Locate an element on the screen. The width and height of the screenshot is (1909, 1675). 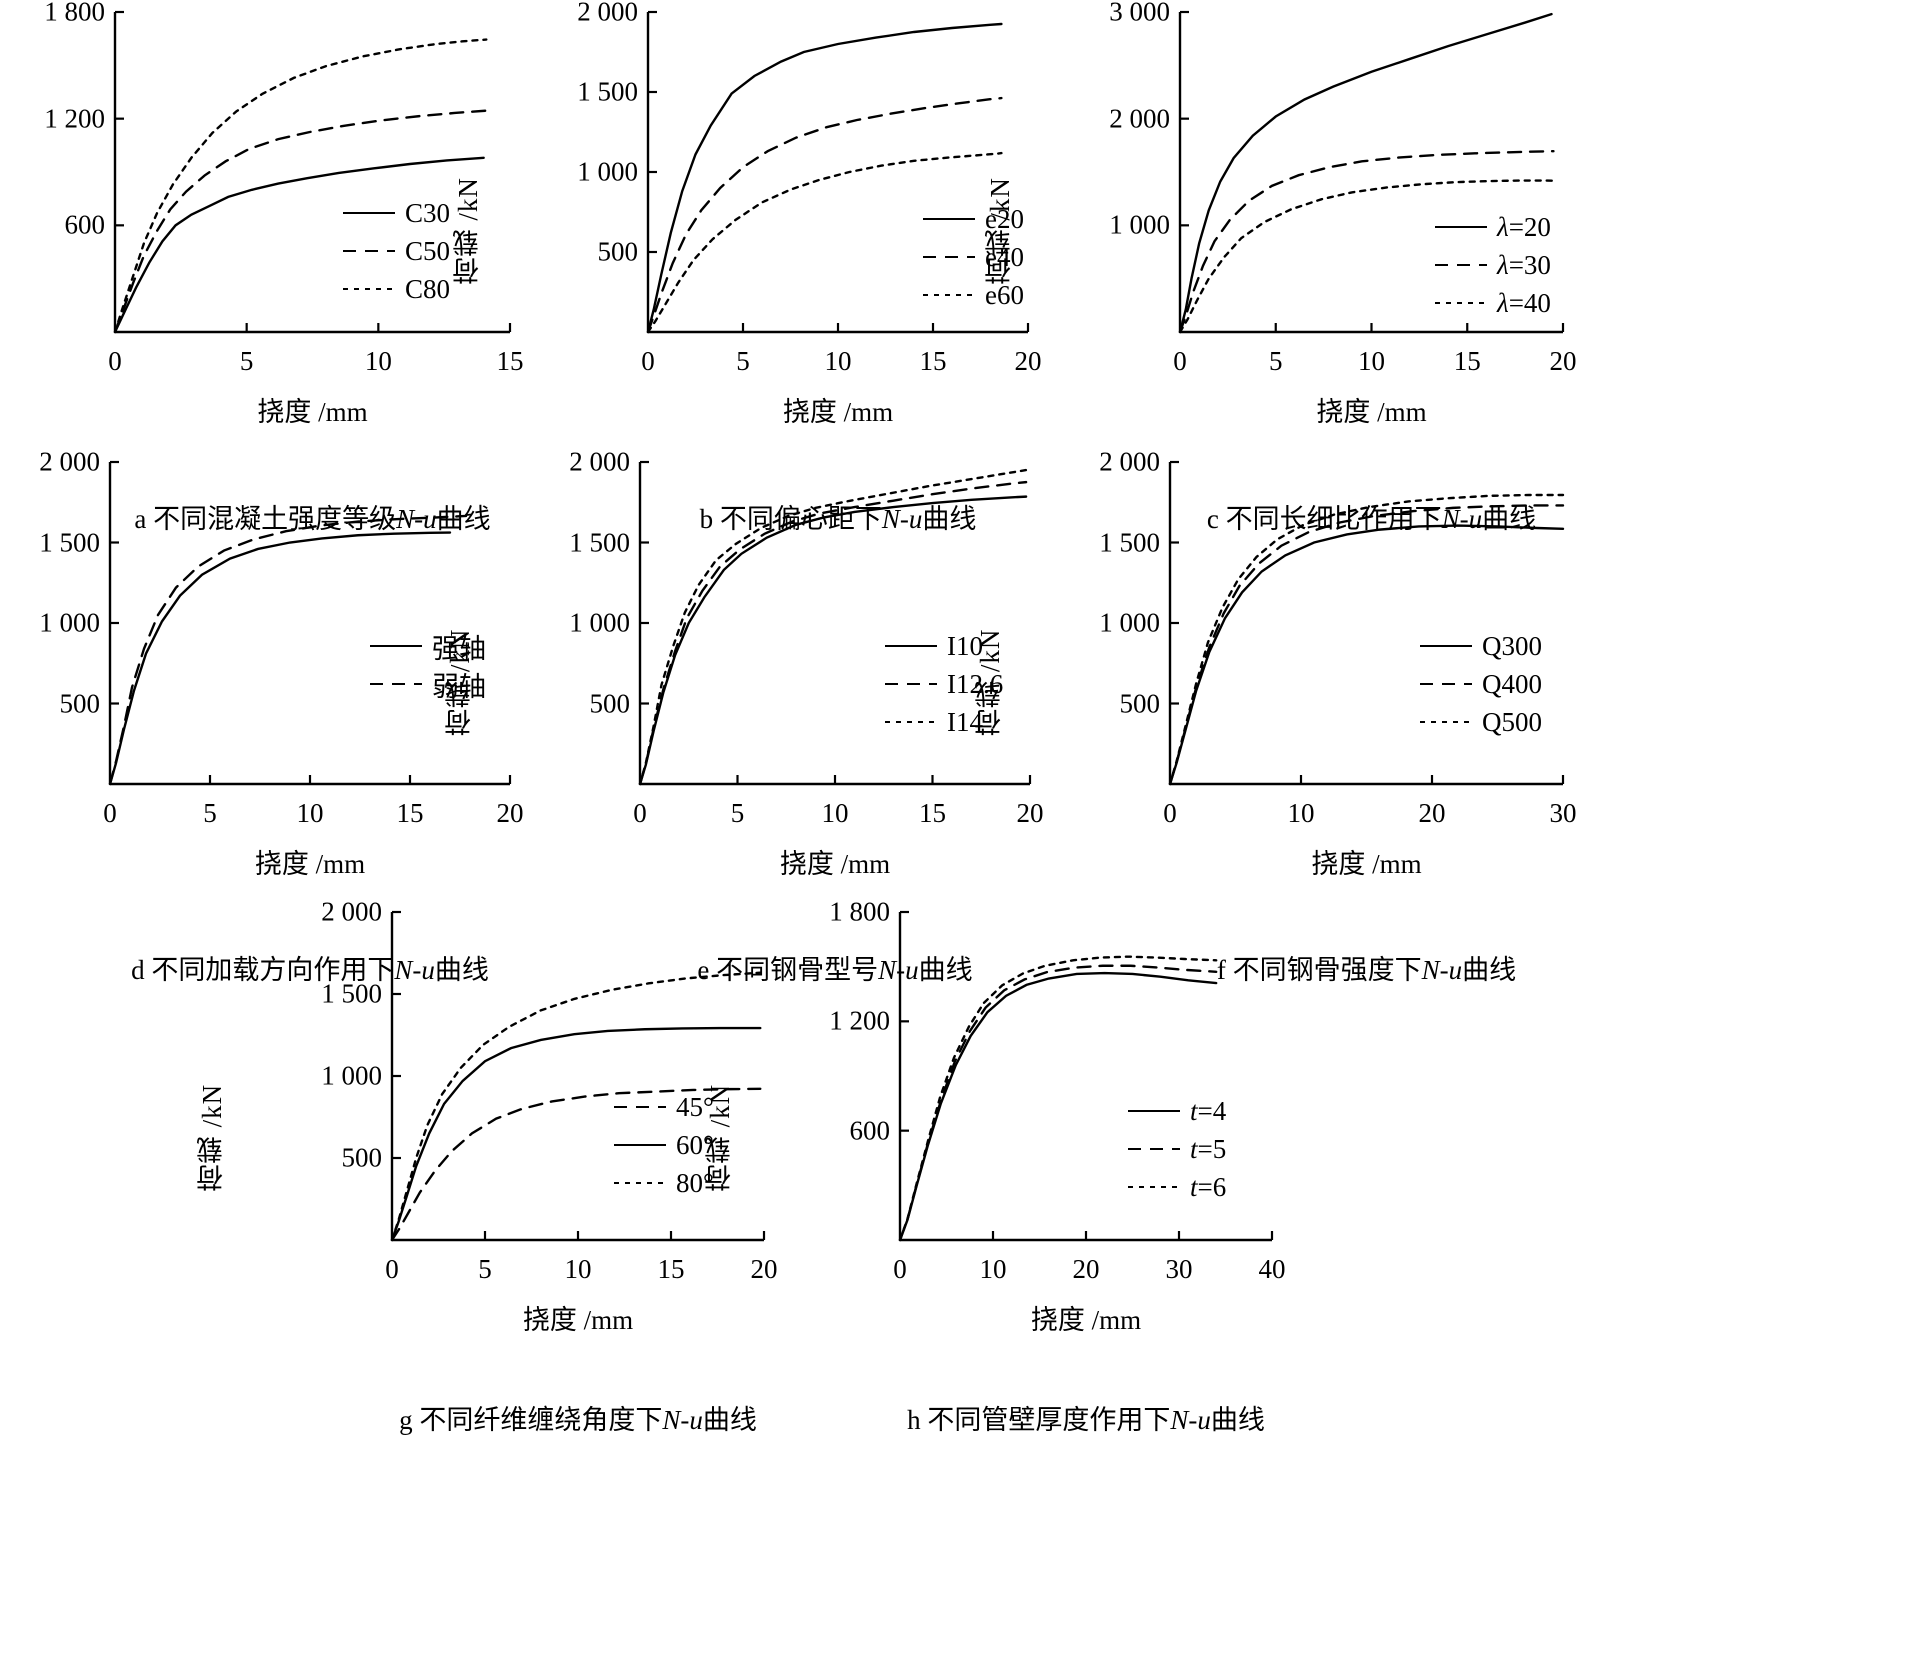
legend-item: I10 is located at coordinates (944, 646).